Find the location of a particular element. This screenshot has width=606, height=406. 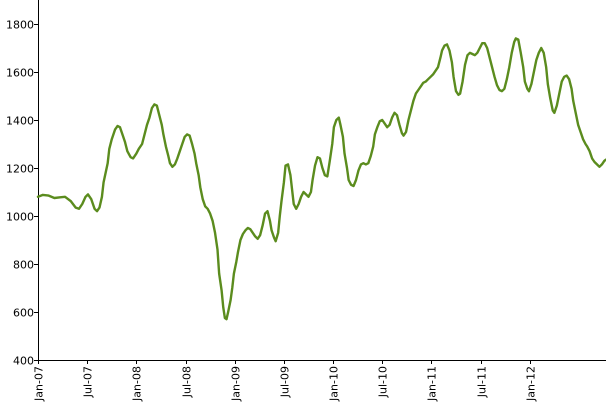

x-tick-label: Jan-08 is located at coordinates (137, 384).